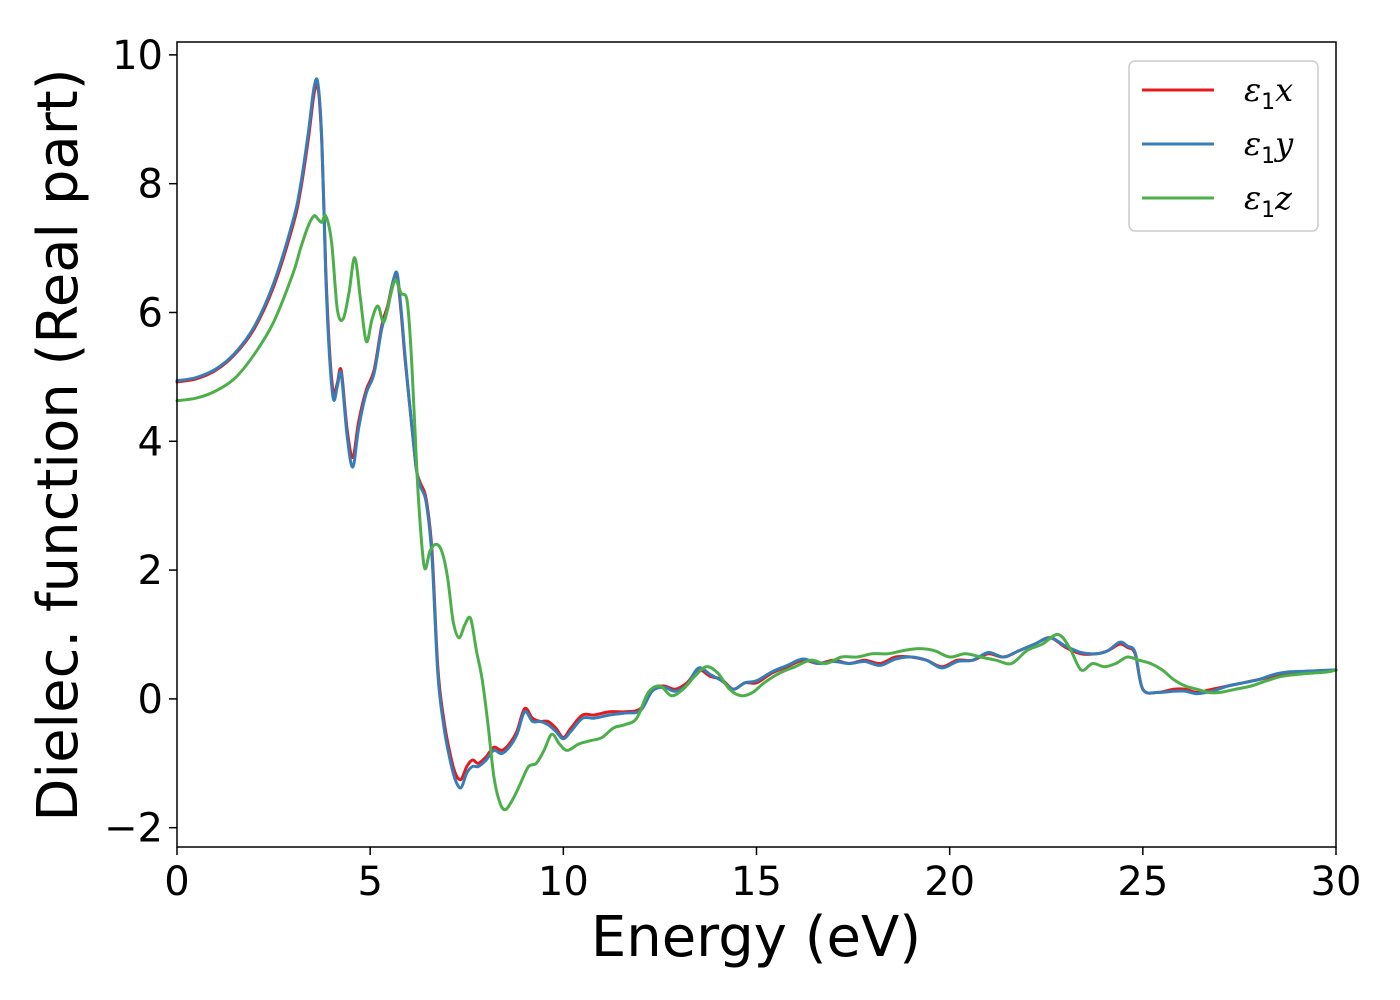  Describe the element at coordinates (756, 937) in the screenshot. I see `x-axis-title: Energy (eV)` at that location.